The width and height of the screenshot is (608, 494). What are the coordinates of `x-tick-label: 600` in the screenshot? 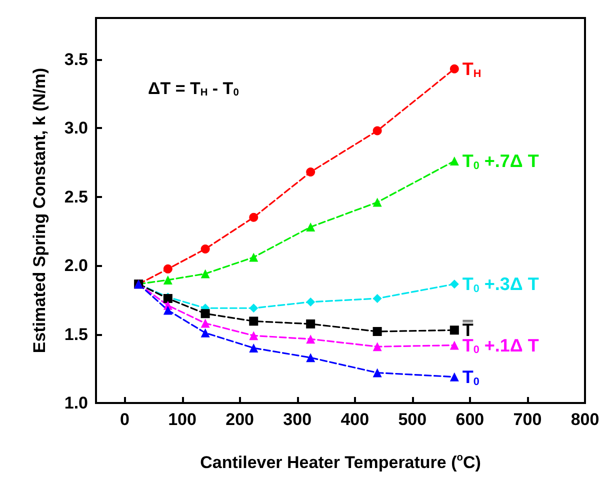 It's located at (470, 419).